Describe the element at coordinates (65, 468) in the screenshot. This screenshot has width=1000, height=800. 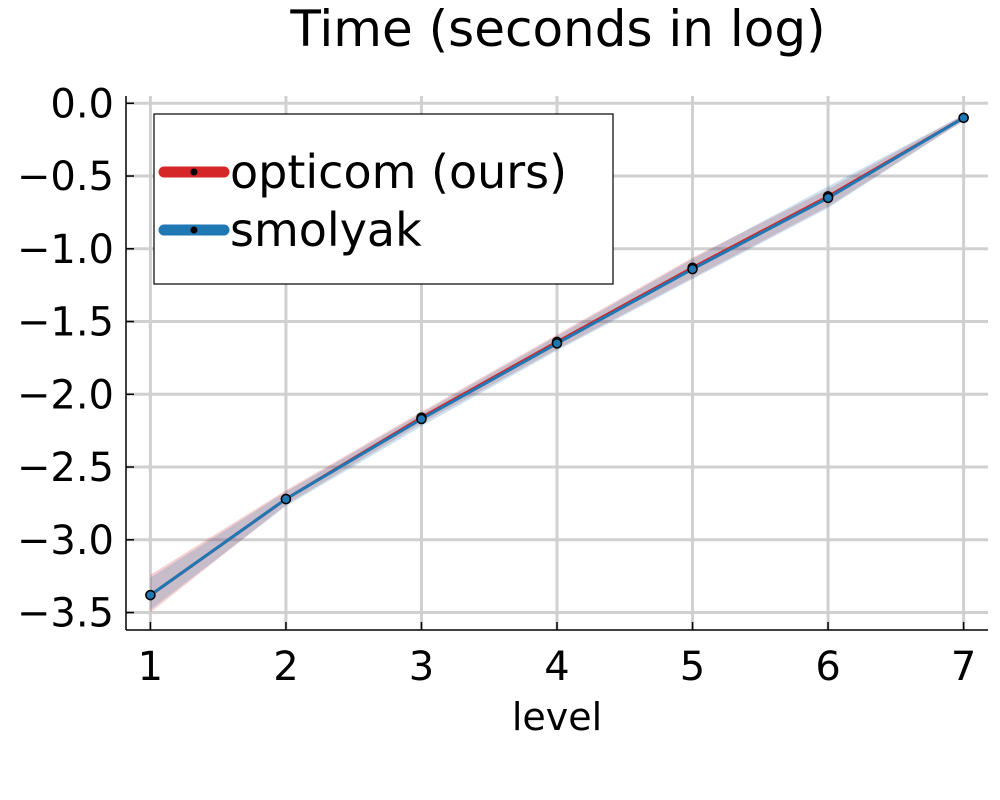
I see `y-tick-label: −2.5` at that location.